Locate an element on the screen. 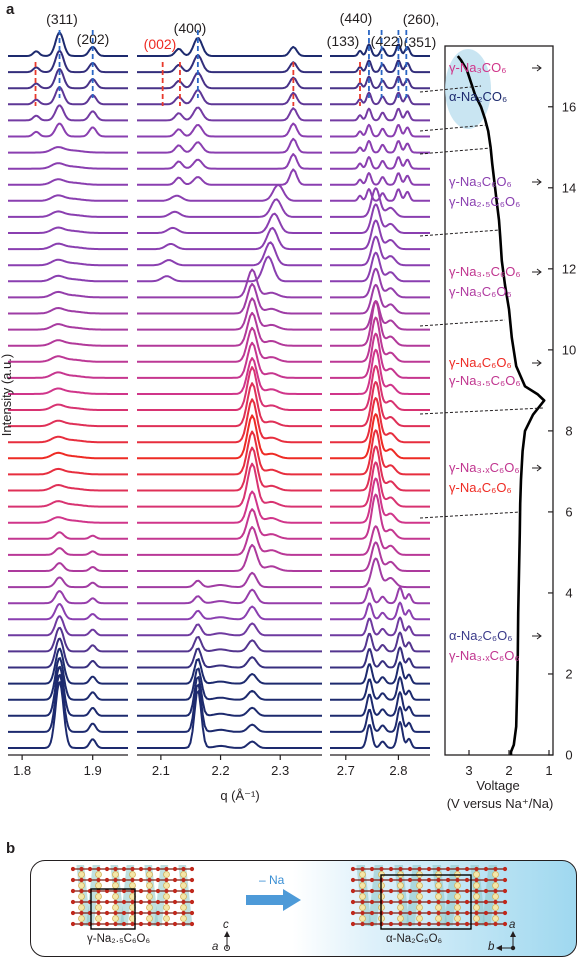 The width and height of the screenshot is (582, 966). voltage-y-tick-label: 8 is located at coordinates (568, 430).